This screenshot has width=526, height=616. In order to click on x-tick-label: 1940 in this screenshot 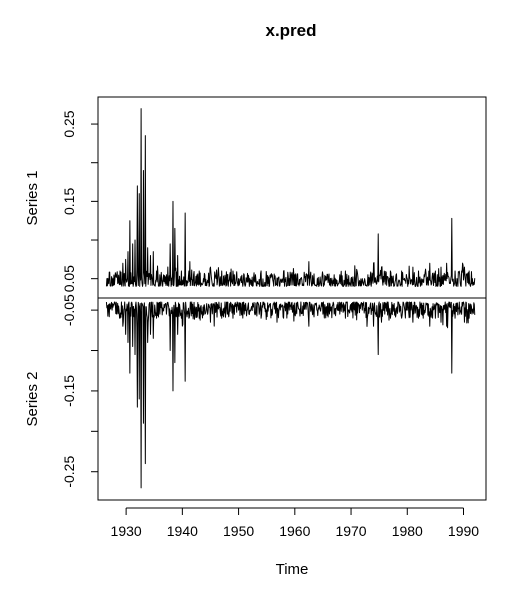, I will do `click(182, 531)`.